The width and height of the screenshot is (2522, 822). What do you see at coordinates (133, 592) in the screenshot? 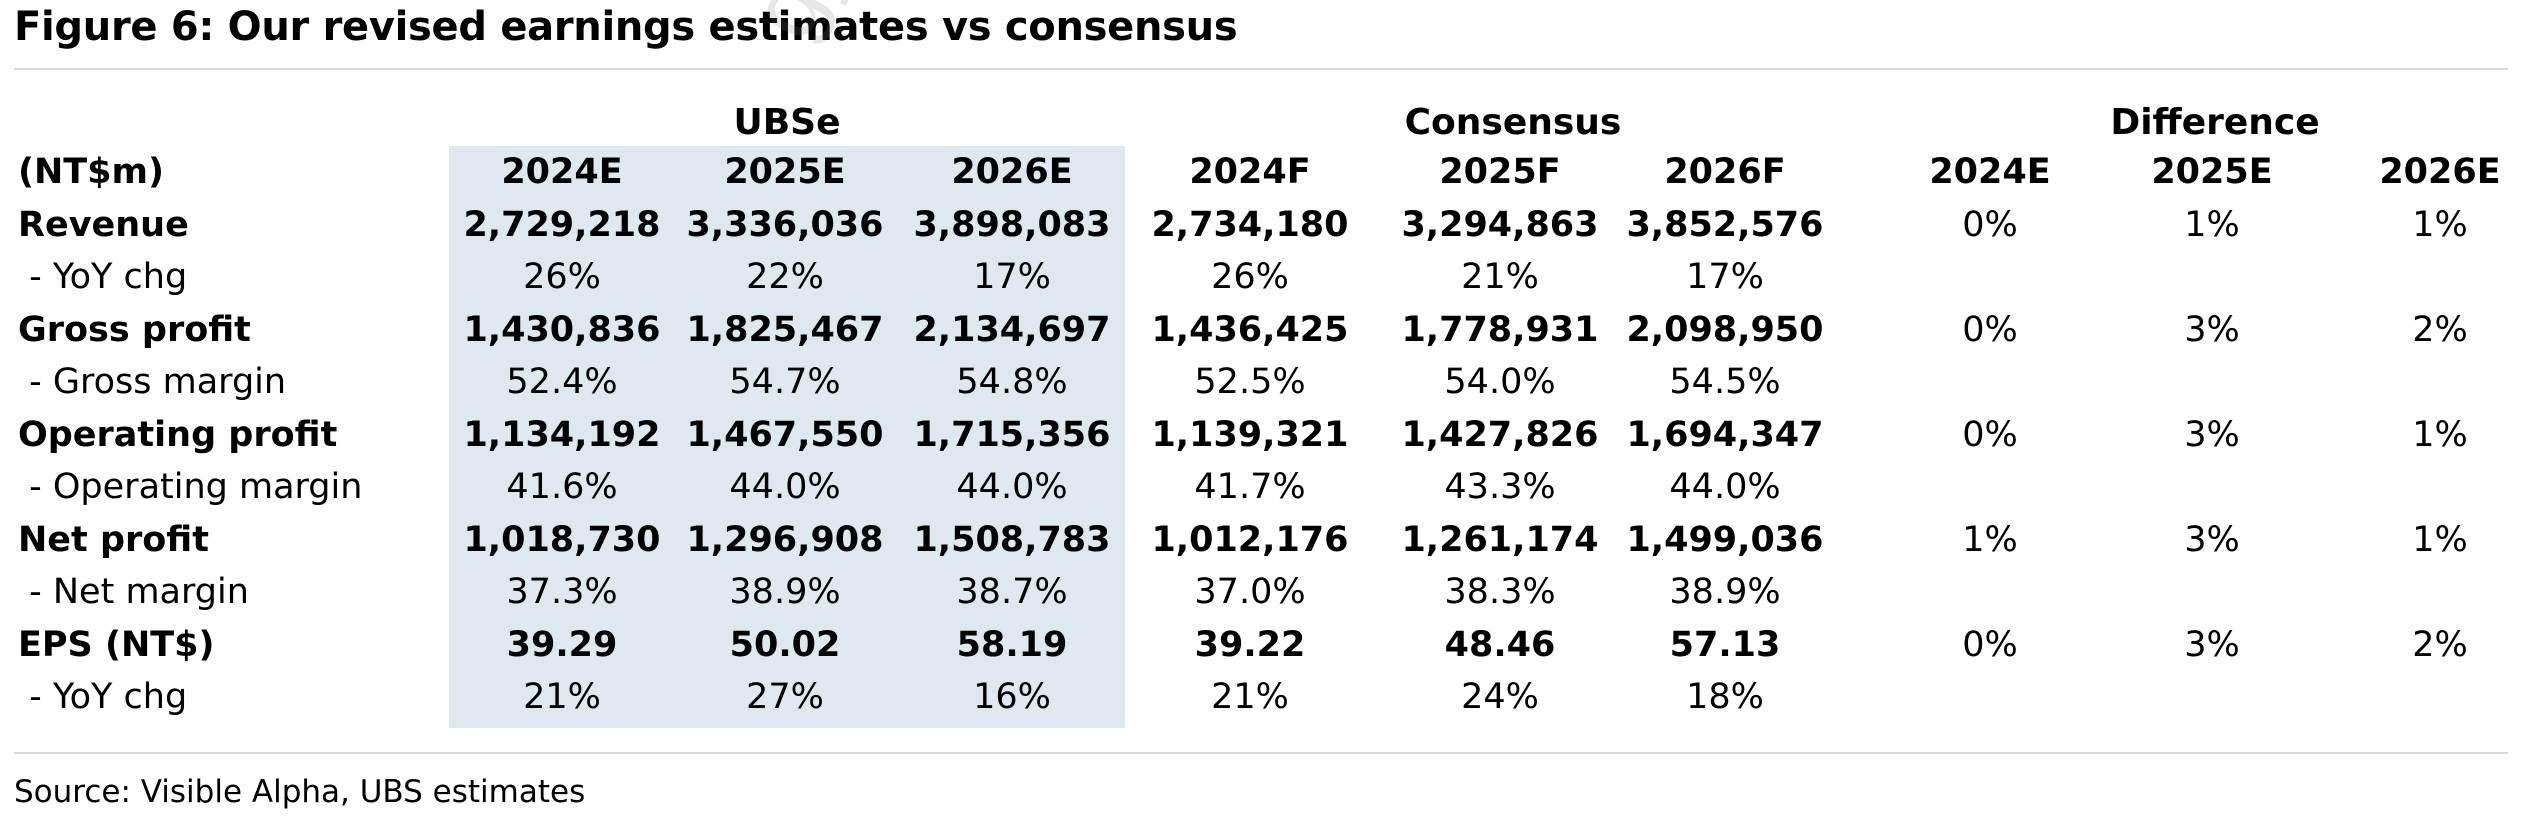
I see `row-label: - Net margin` at bounding box center [133, 592].